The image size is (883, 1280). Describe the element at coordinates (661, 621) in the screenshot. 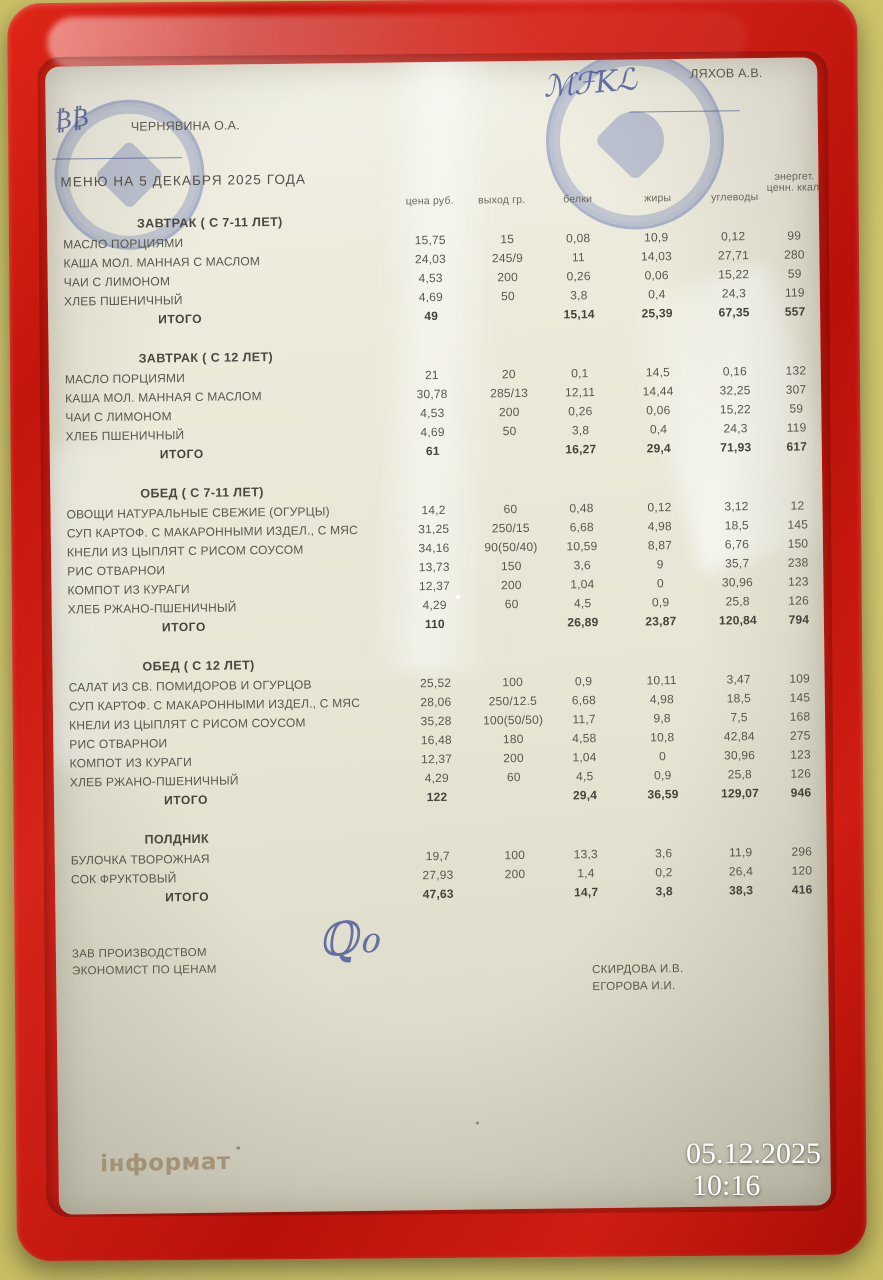

I see `row-fat: 23,87` at that location.